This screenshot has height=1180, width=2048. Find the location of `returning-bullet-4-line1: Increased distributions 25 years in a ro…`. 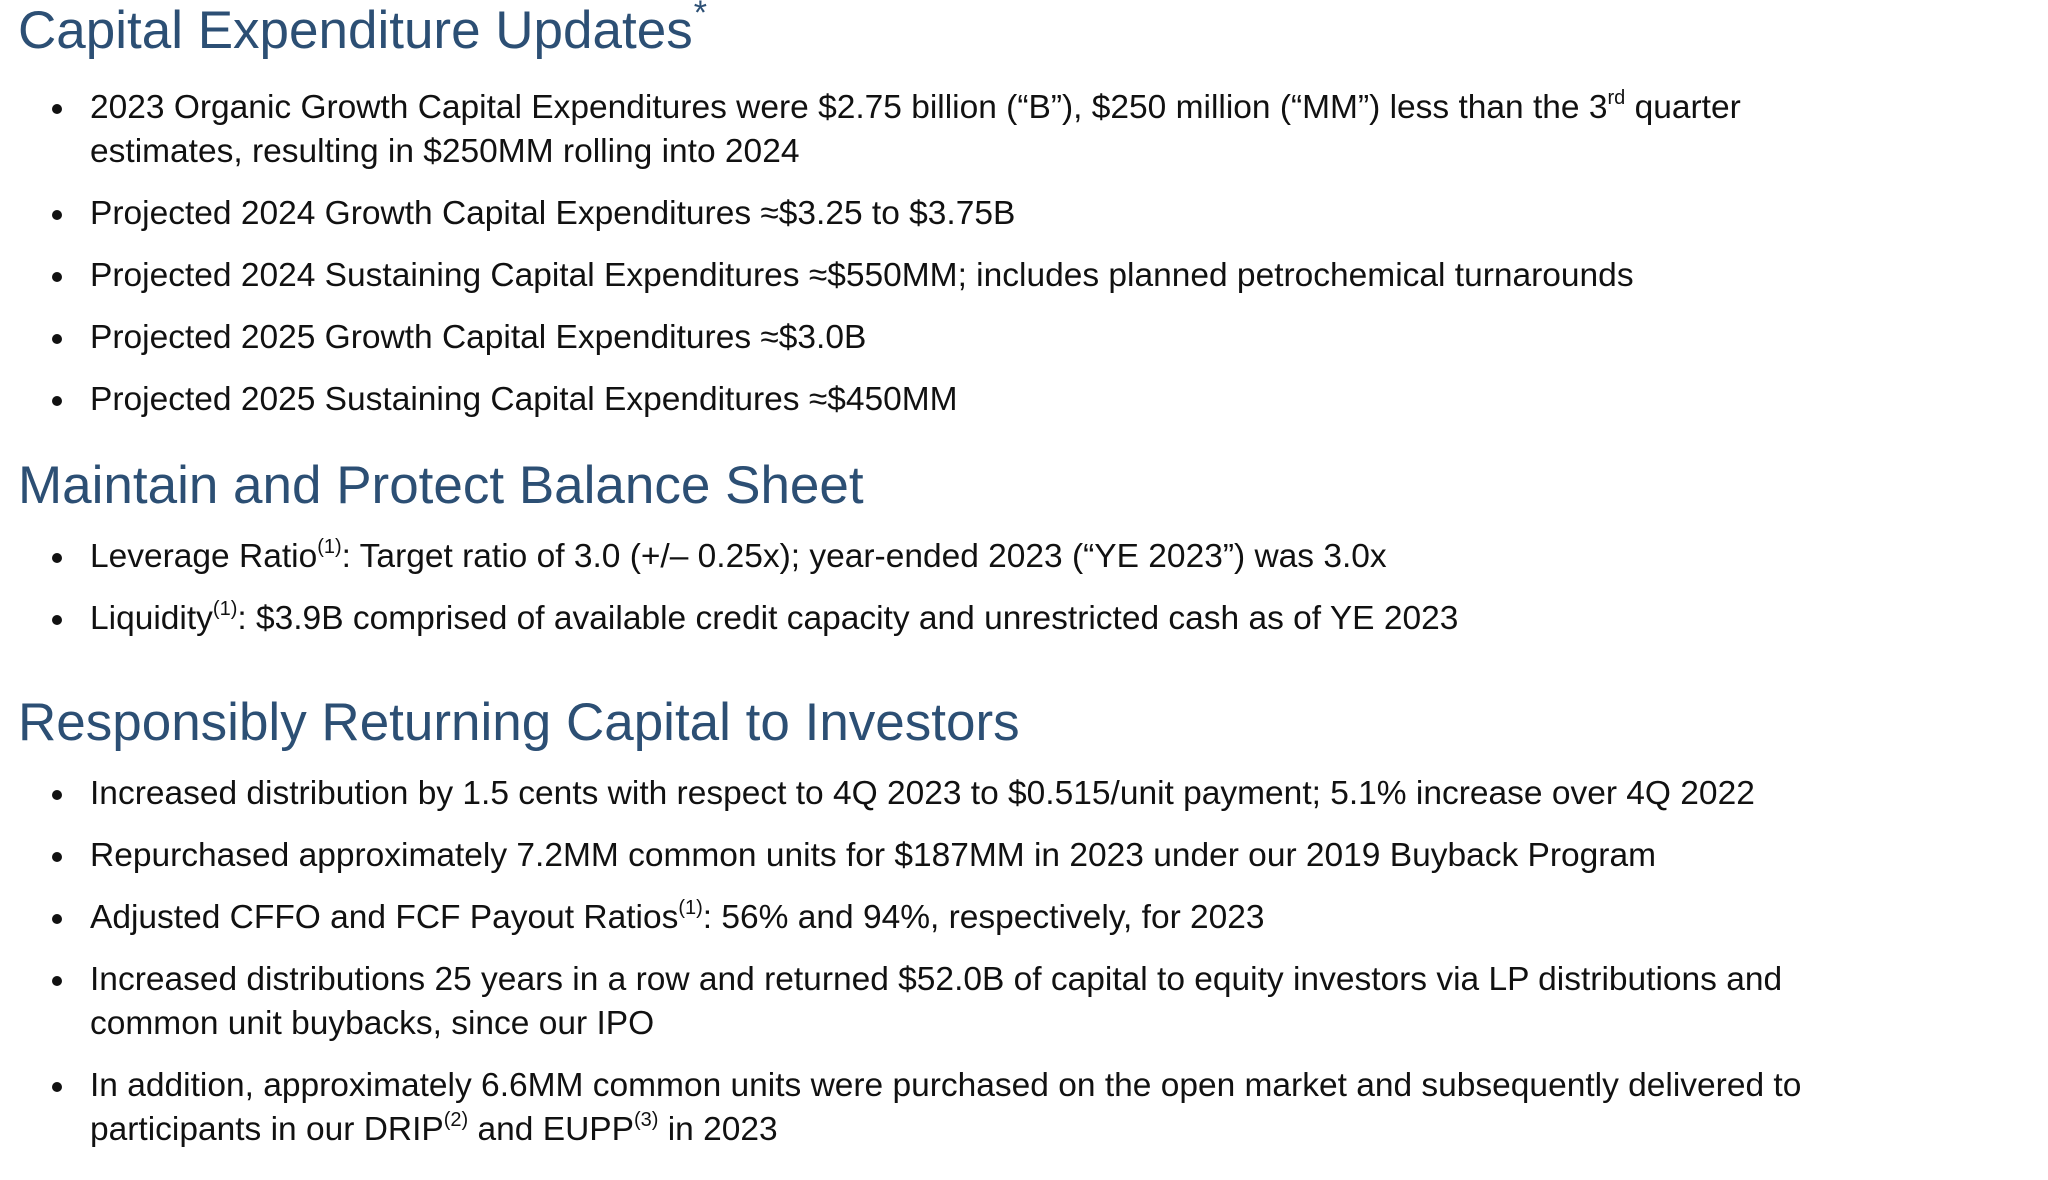

returning-bullet-4-line1: Increased distributions 25 years in a ro… is located at coordinates (936, 979).